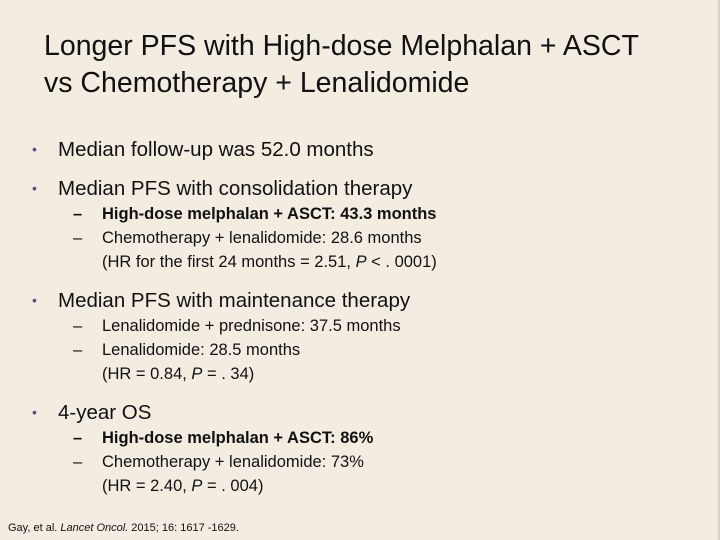 This screenshot has height=540, width=720. I want to click on bullet-follow-up: • Median follow-up was 52.0 months, so click(202, 149).